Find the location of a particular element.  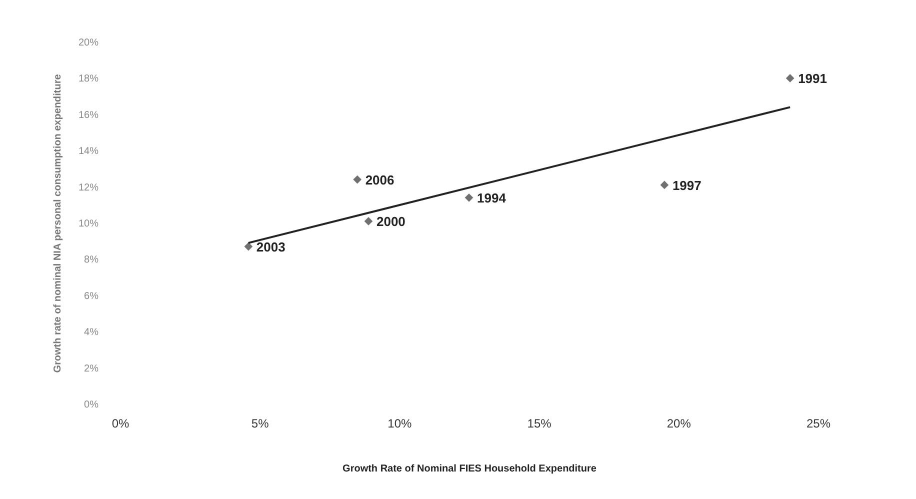

annotation: 1994 is located at coordinates (492, 198).